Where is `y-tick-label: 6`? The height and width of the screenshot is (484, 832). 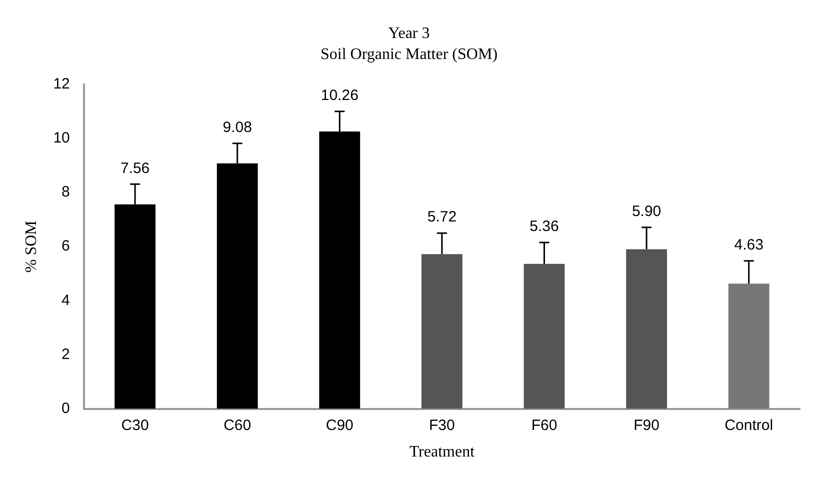 y-tick-label: 6 is located at coordinates (66, 246).